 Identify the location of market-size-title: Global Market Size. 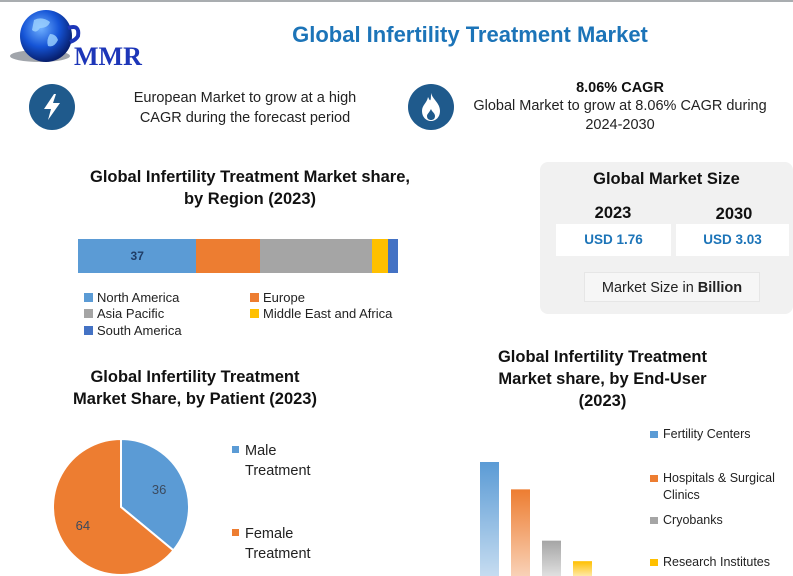
(666, 179).